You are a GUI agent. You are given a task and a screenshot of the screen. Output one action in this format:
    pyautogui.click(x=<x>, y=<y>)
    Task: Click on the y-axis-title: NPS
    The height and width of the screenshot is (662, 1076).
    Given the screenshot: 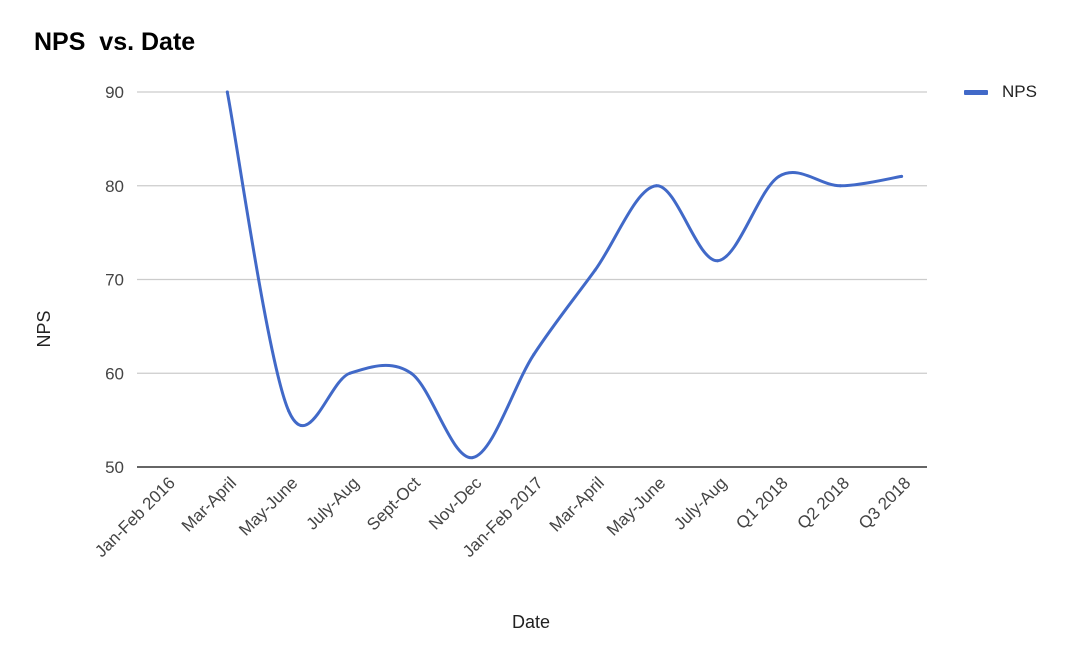 What is the action you would take?
    pyautogui.click(x=44, y=328)
    